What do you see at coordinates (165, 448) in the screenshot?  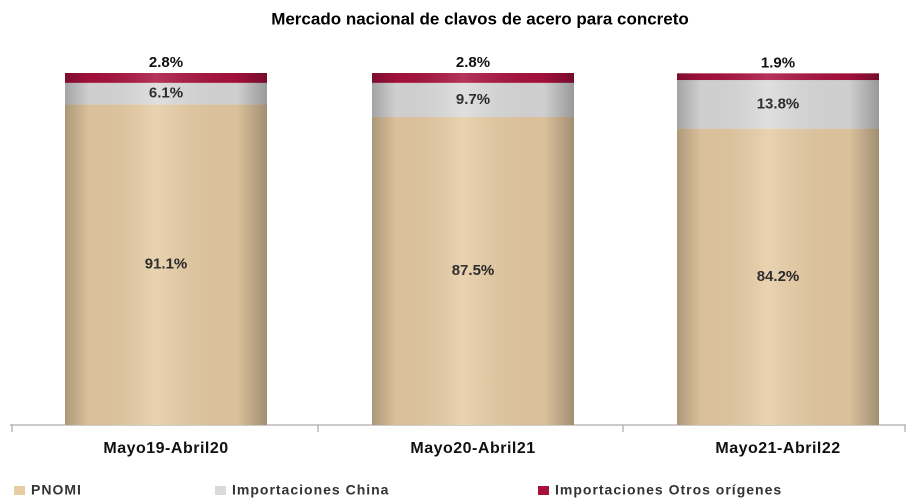 I see `x-tick-label: Mayo19-Abril20` at bounding box center [165, 448].